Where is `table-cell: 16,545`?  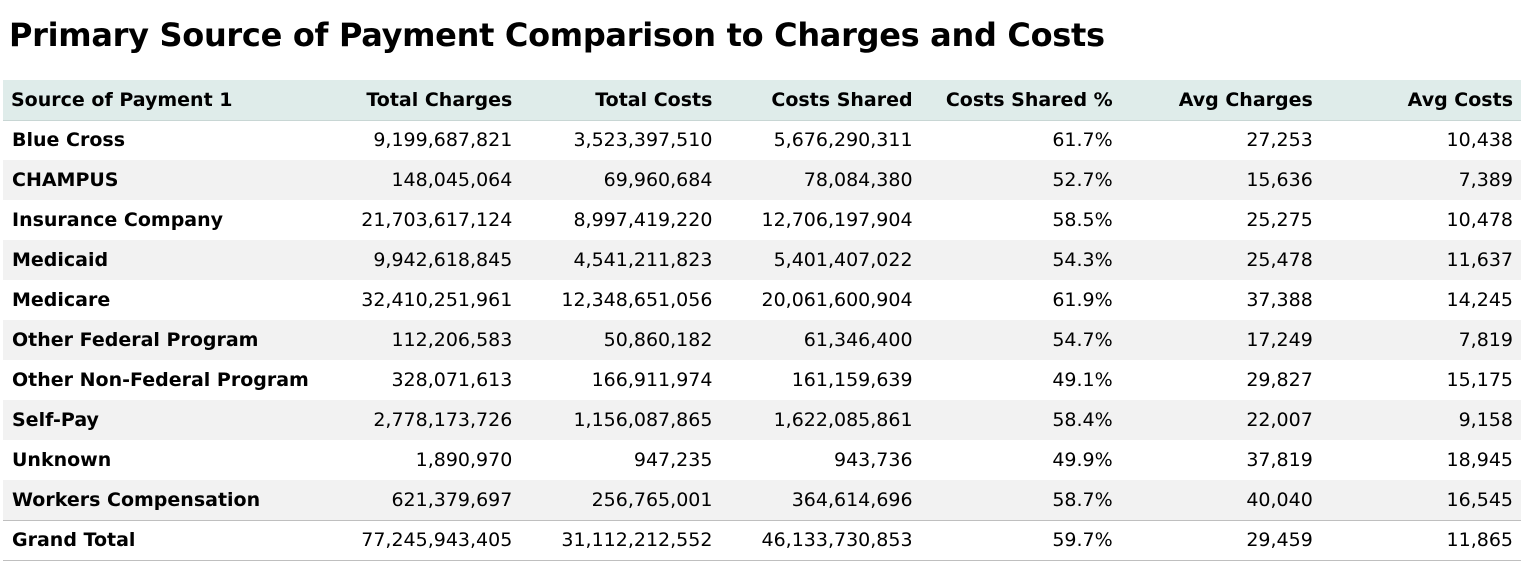
table-cell: 16,545 is located at coordinates (1421, 500).